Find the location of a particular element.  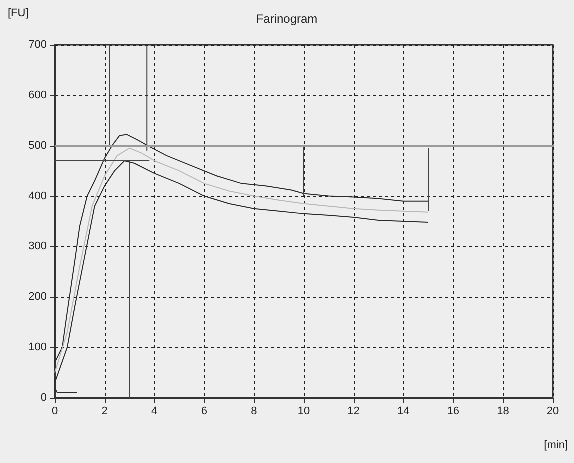

x-axis-title: [min] is located at coordinates (556, 446).